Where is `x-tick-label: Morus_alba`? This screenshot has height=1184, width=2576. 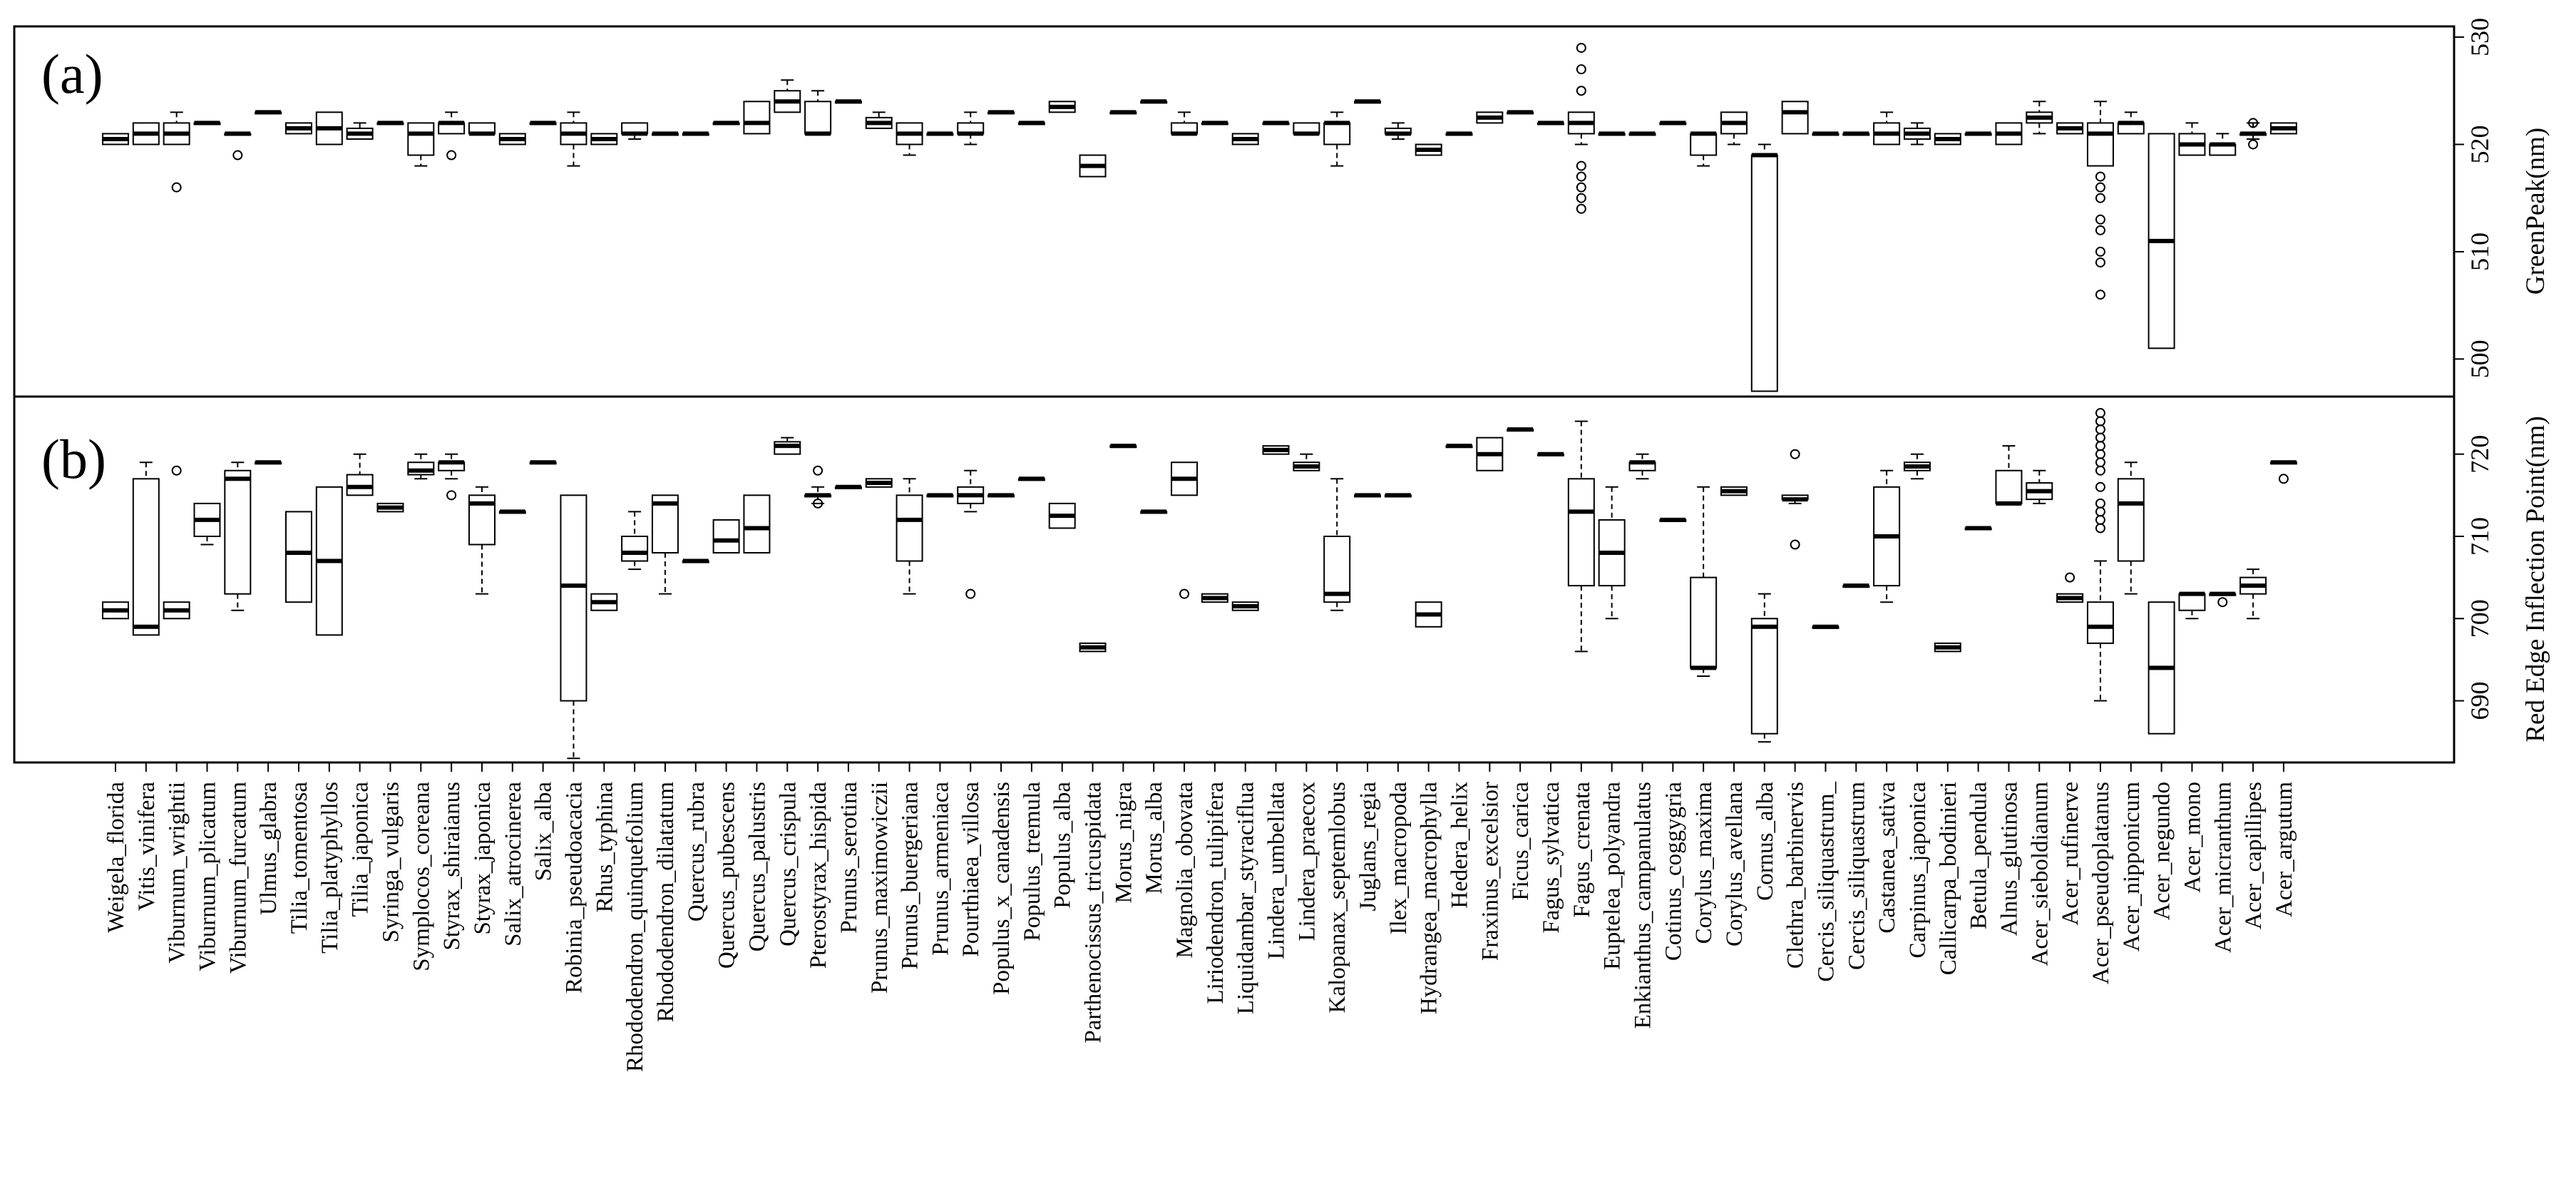
x-tick-label: Morus_alba is located at coordinates (1154, 838).